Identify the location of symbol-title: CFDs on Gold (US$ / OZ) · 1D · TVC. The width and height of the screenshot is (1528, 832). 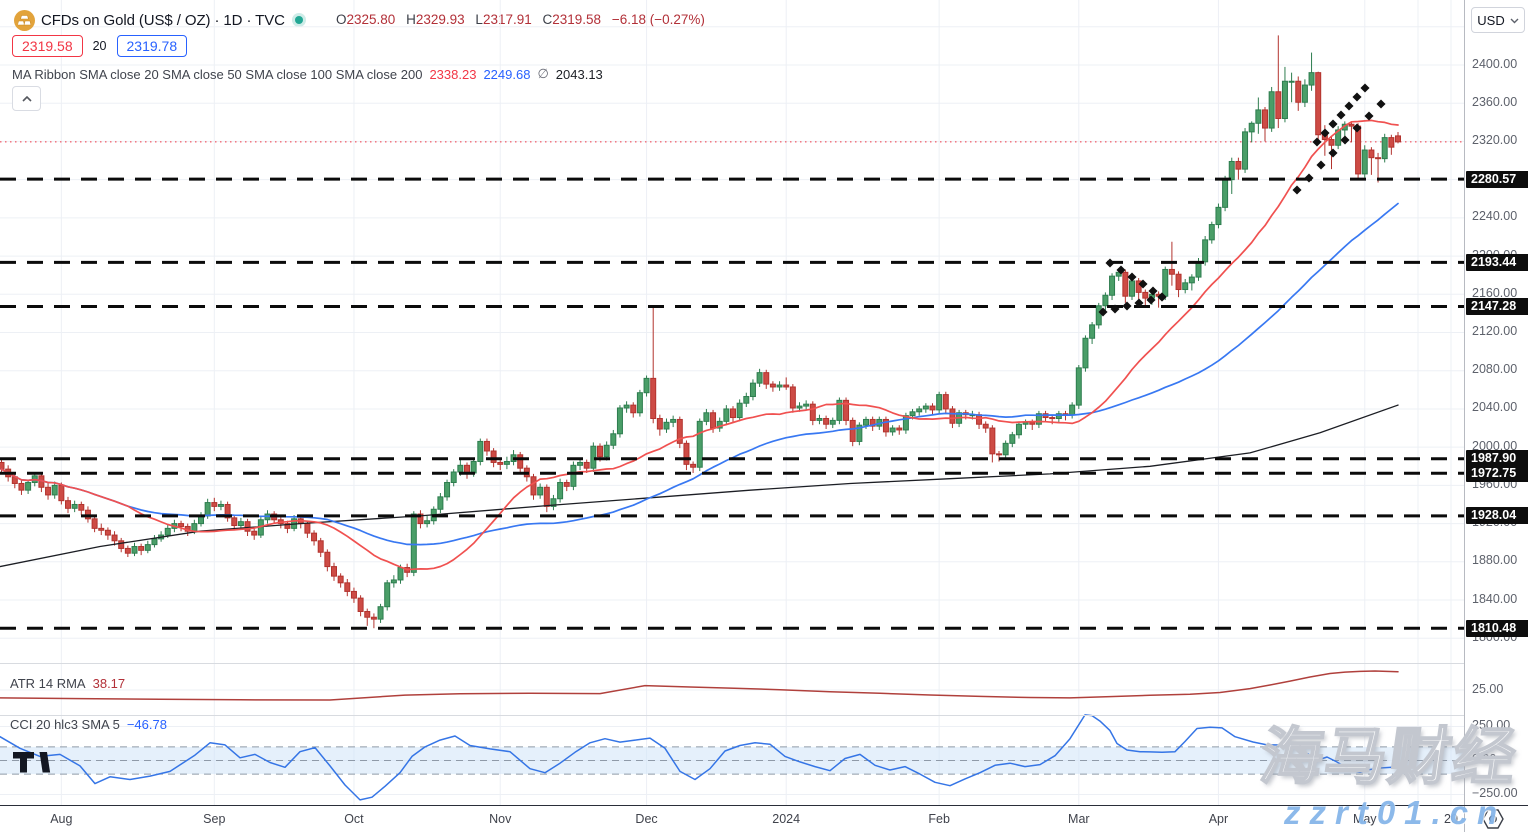
(163, 20).